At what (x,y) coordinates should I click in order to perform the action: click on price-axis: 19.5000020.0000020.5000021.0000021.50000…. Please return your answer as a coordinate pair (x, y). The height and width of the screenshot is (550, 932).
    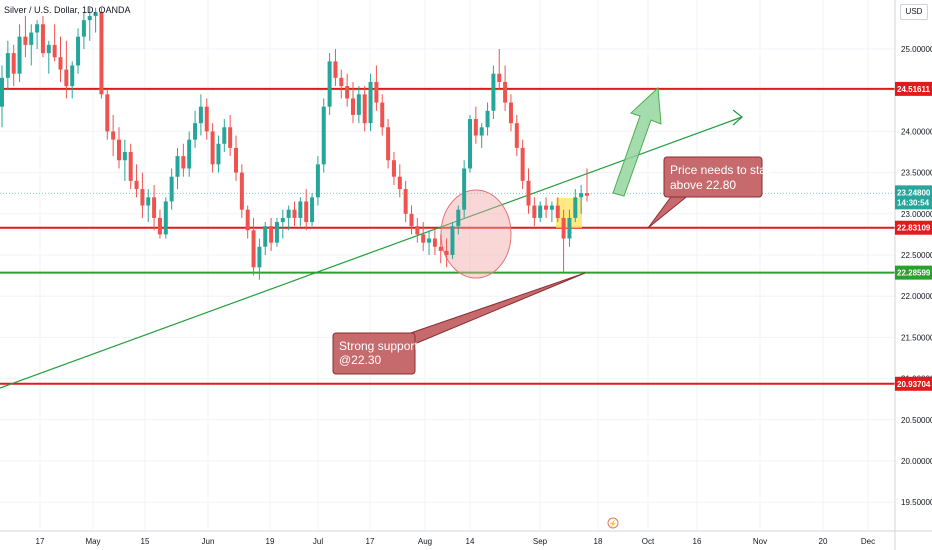
    Looking at the image, I should click on (913, 275).